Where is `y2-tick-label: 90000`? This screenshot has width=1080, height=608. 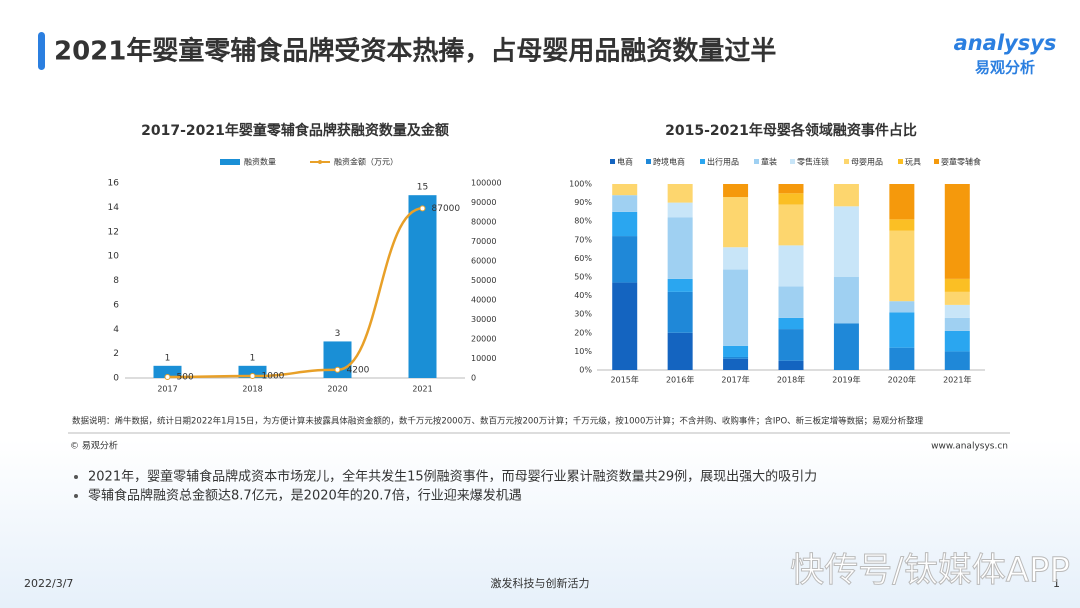 y2-tick-label: 90000 is located at coordinates (483, 202).